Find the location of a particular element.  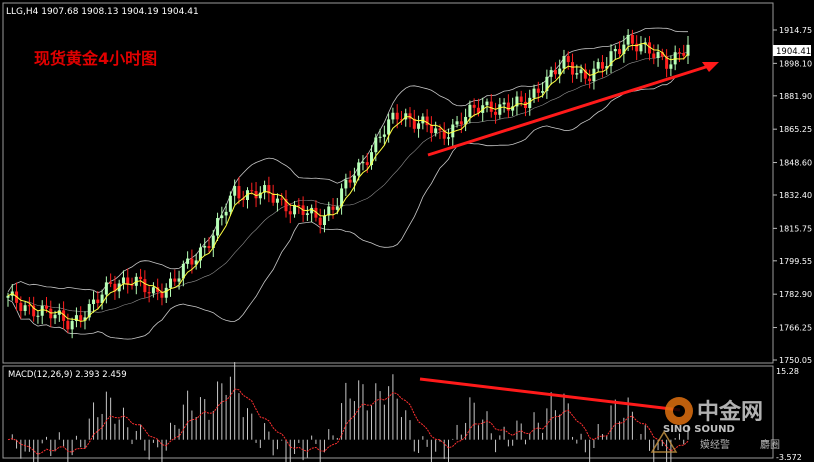

macd-tick-label: 15.28 is located at coordinates (787, 371).